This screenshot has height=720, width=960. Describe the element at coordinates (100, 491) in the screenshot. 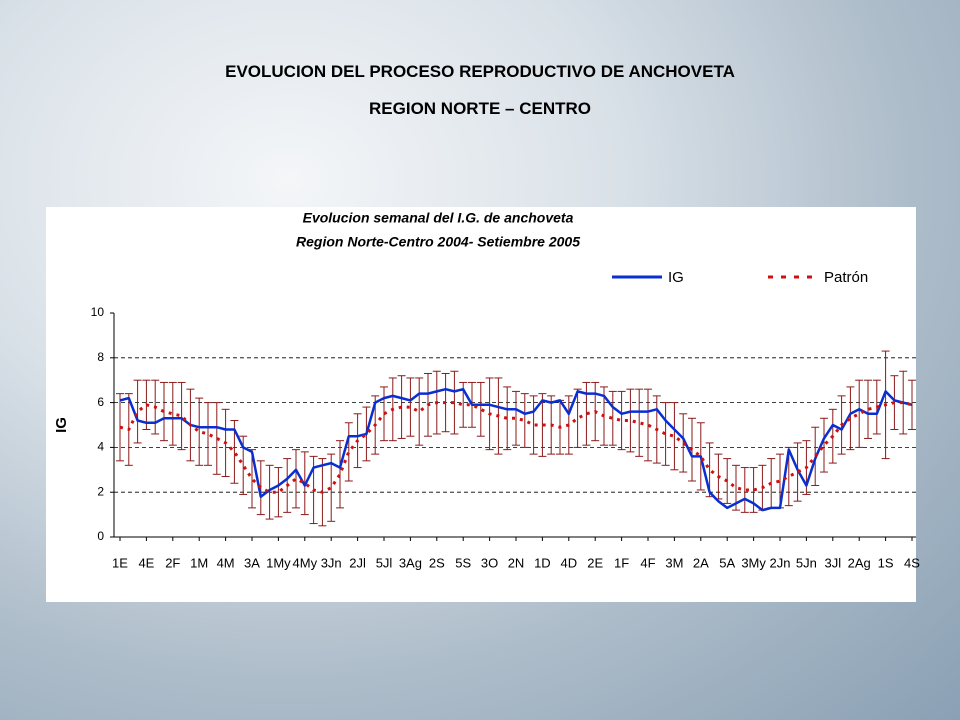

I see `y-tick-label: 2` at that location.